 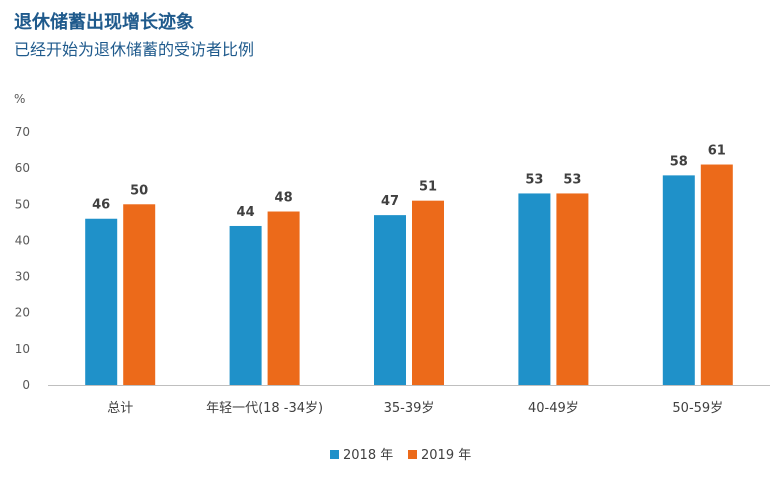 I want to click on chart-title: 退休储蓄出现增长迹象, so click(x=104, y=22).